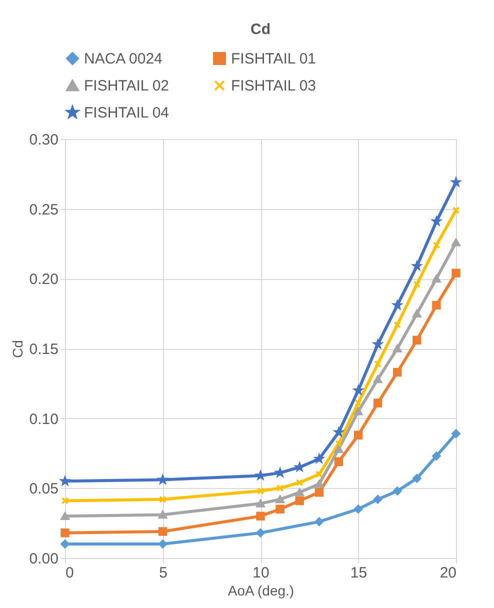 The image size is (494, 608). I want to click on y-tick-label: 0.05, so click(43, 489).